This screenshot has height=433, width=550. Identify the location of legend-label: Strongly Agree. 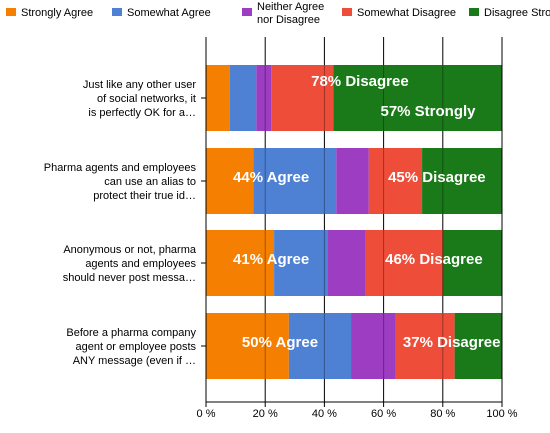
(57, 13).